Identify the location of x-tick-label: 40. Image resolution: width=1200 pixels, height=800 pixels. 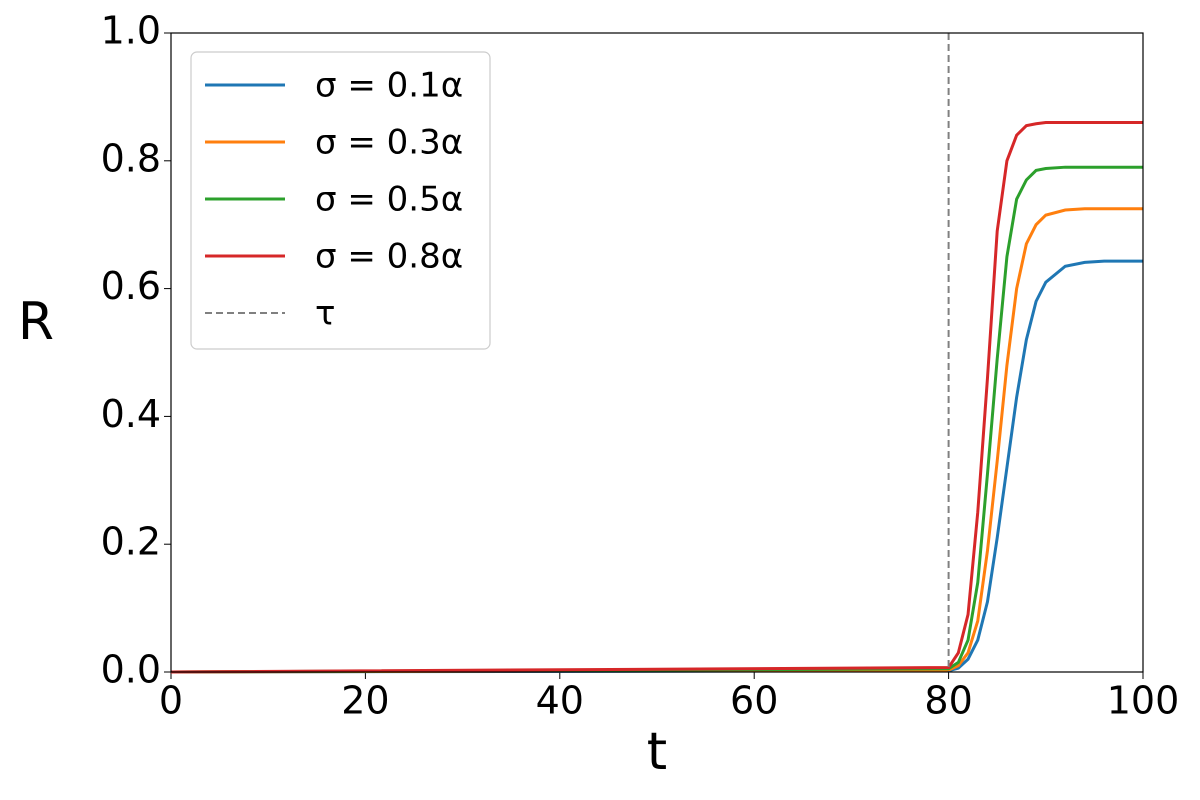
(560, 701).